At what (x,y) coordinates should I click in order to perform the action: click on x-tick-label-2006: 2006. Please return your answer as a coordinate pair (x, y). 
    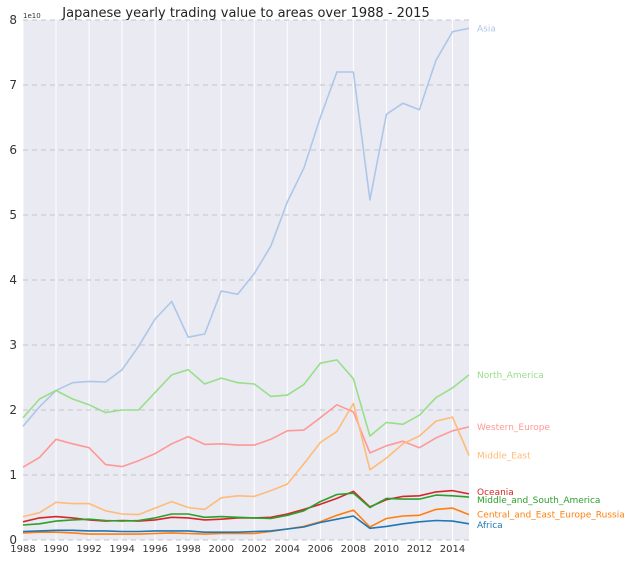
    Looking at the image, I should click on (320, 549).